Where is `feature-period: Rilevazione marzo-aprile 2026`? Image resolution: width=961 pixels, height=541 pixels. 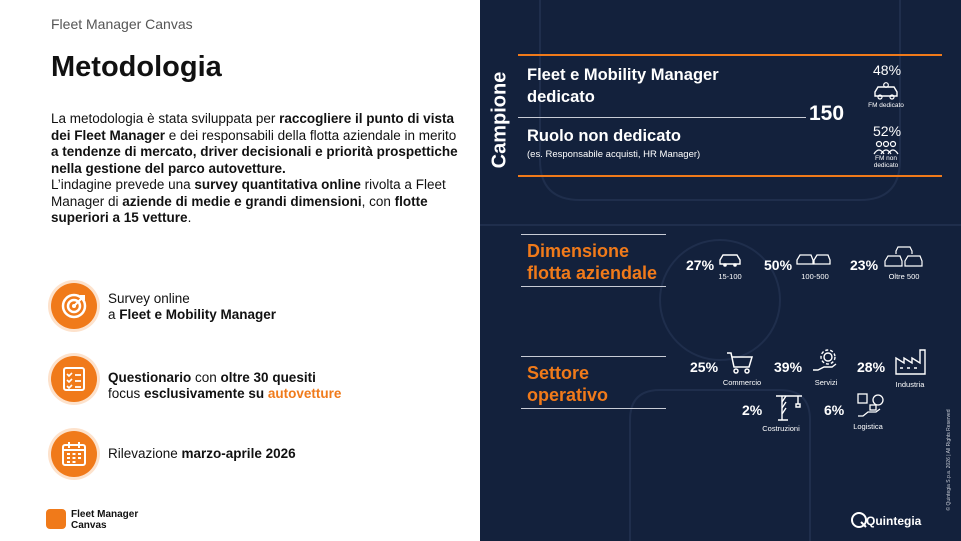
feature-period: Rilevazione marzo-aprile 2026 is located at coordinates (202, 453).